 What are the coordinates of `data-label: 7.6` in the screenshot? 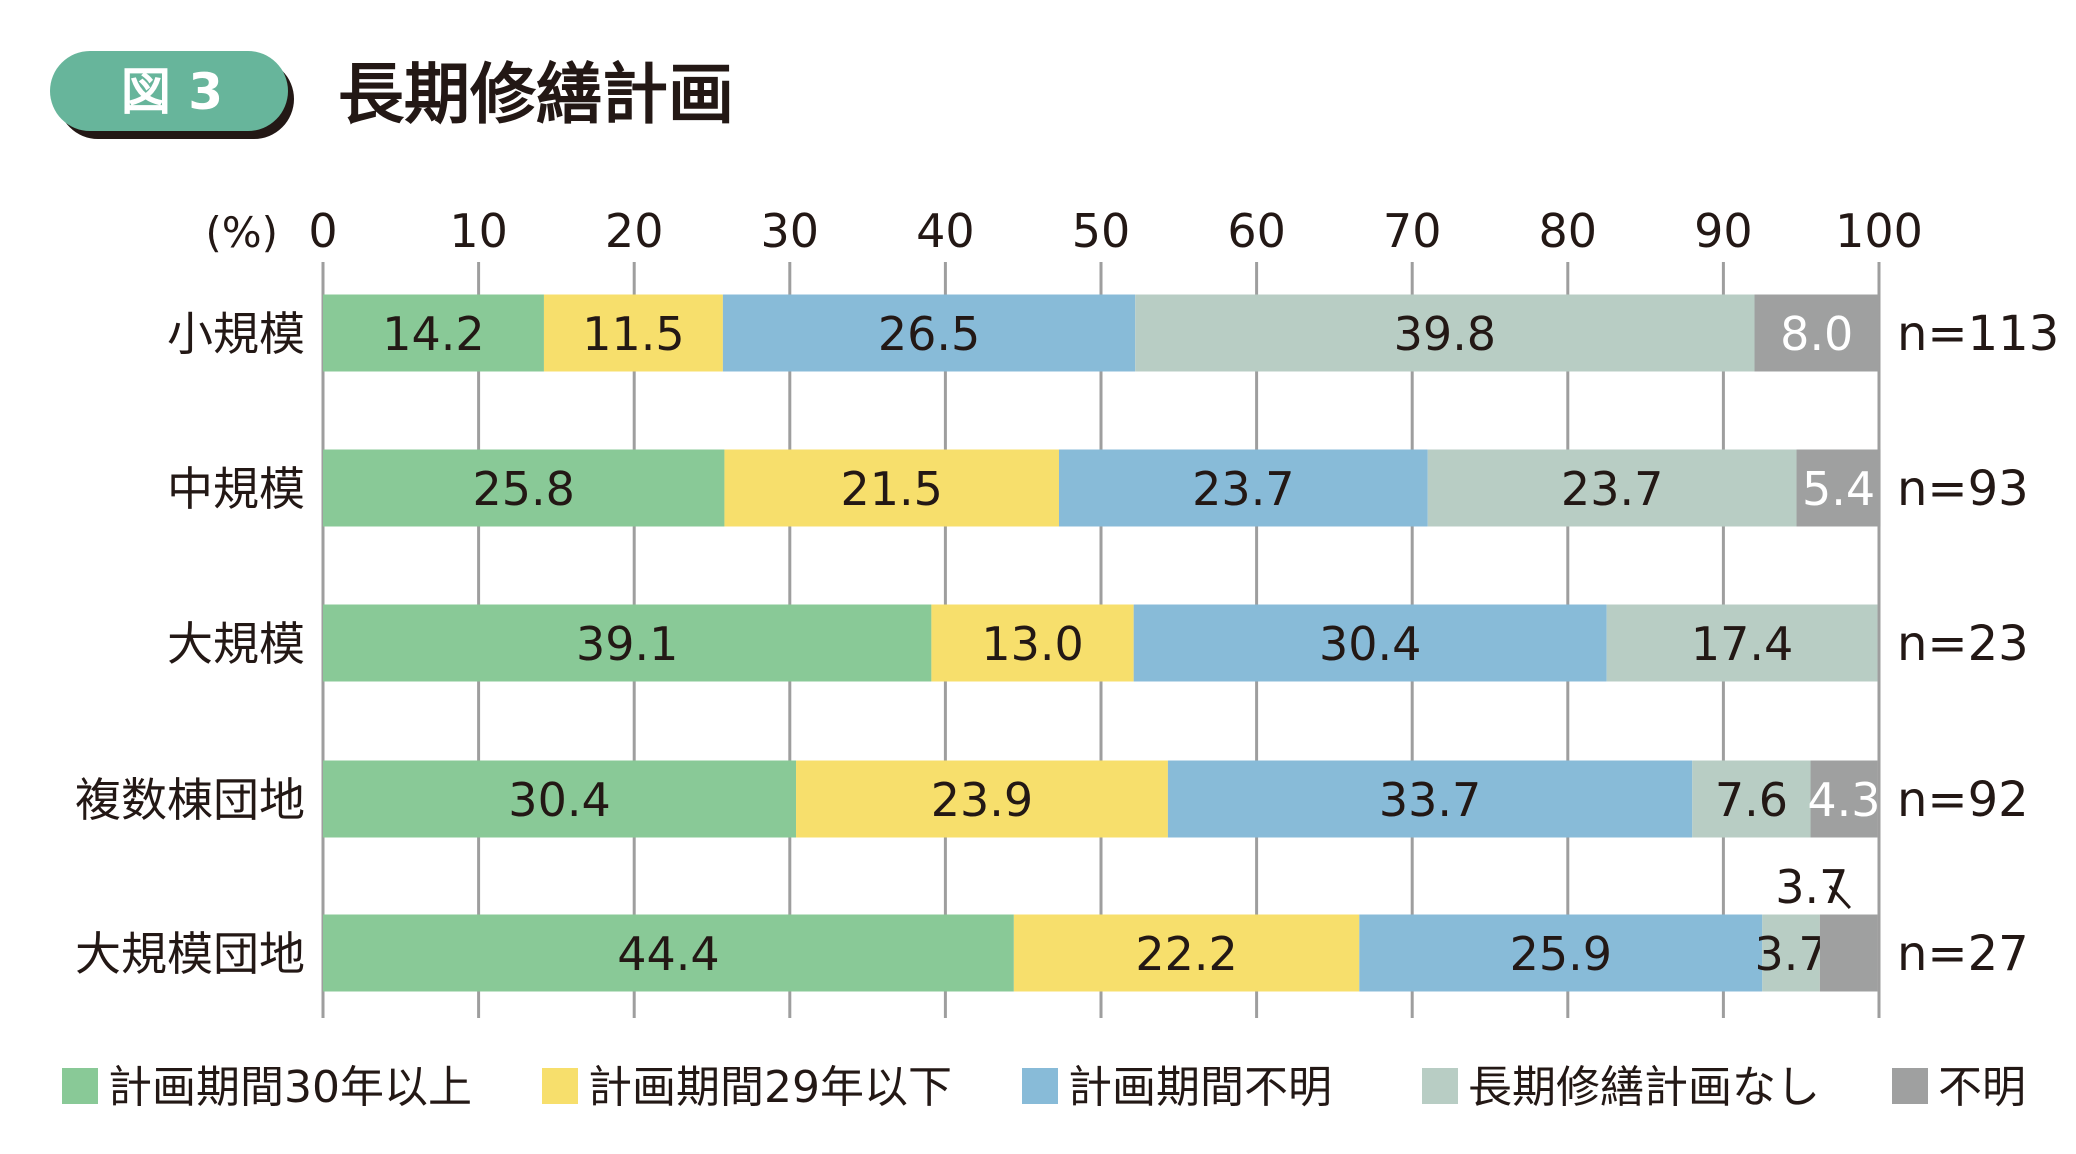 It's located at (1751, 800).